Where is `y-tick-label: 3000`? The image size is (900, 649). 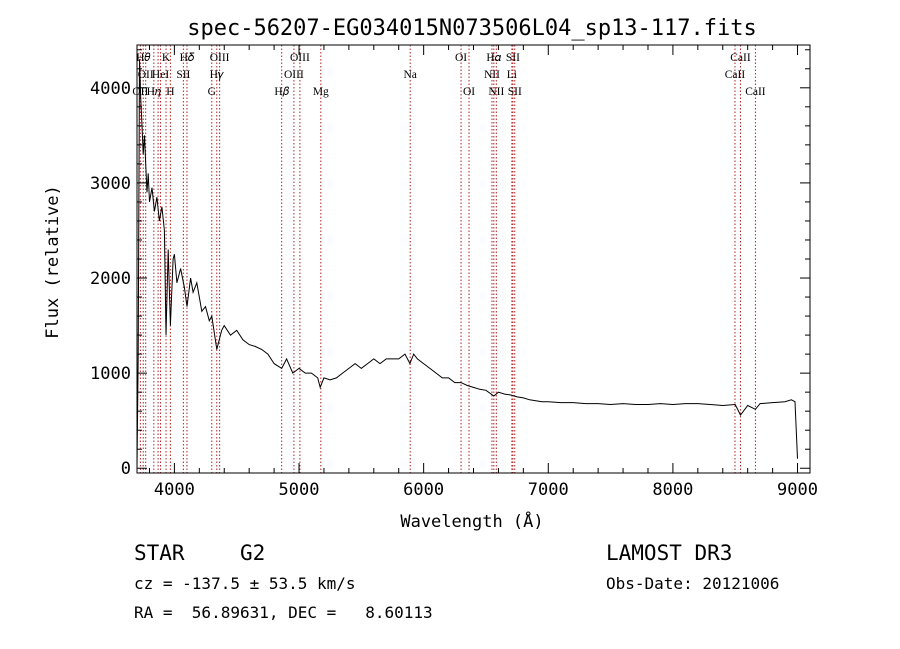 y-tick-label: 3000 is located at coordinates (110, 184).